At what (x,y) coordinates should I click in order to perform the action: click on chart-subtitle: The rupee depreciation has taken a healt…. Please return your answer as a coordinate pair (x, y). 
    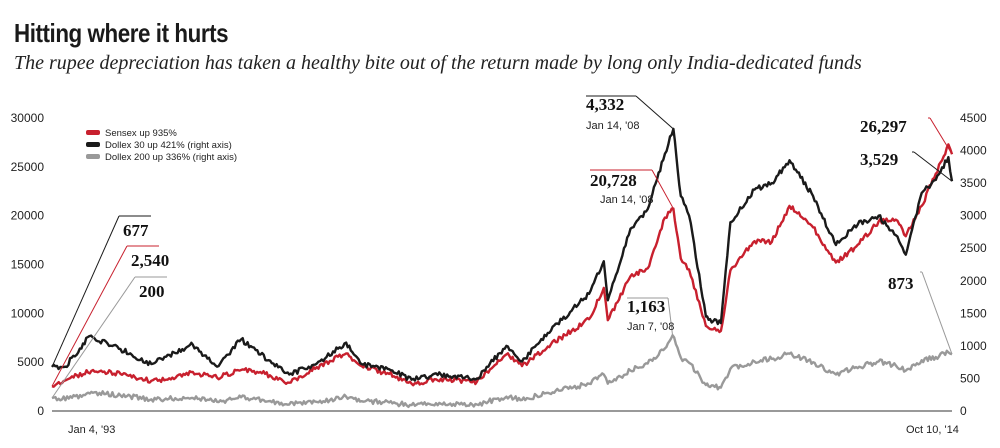
    Looking at the image, I should click on (438, 63).